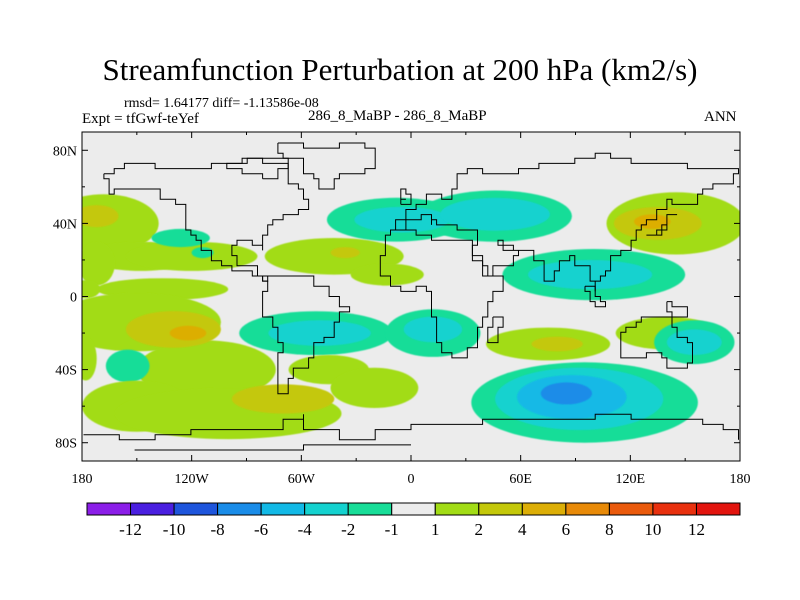 This screenshot has width=800, height=600. Describe the element at coordinates (520, 479) in the screenshot. I see `x-tick-label: 60E` at that location.